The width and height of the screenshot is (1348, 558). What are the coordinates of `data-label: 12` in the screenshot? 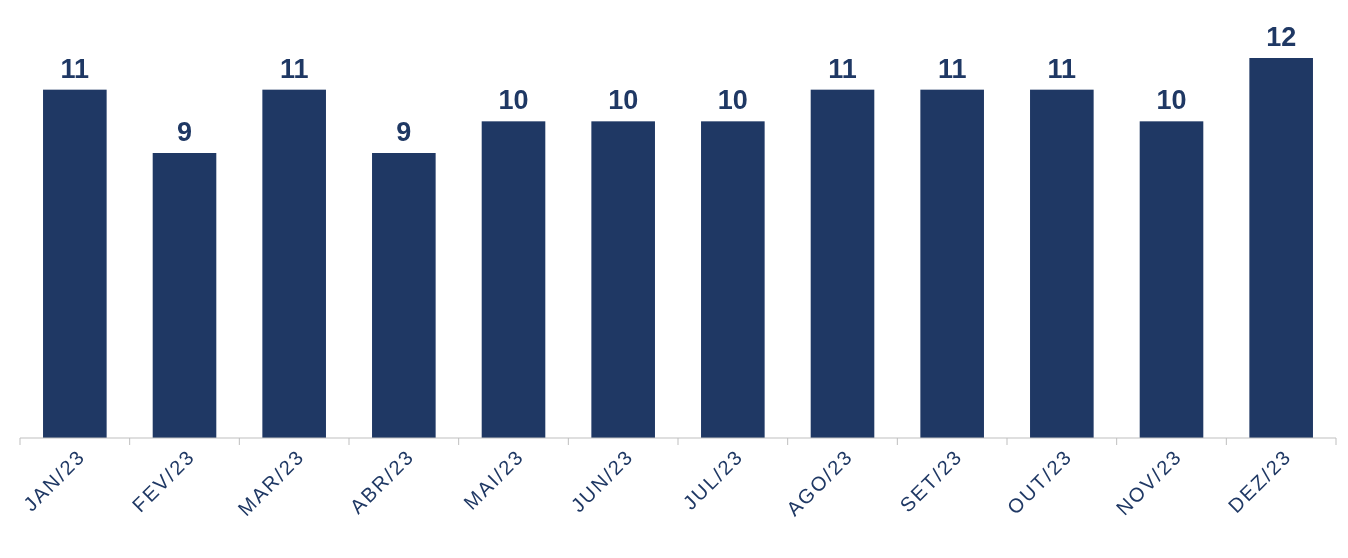 It's located at (1281, 37).